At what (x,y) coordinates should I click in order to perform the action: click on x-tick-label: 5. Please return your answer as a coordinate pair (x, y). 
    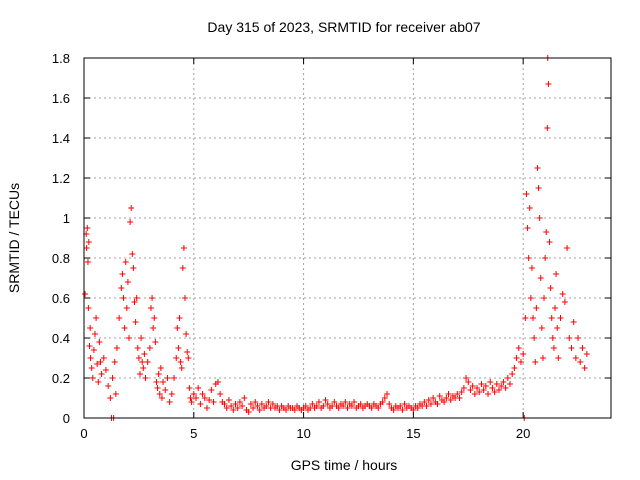
    Looking at the image, I should click on (193, 433).